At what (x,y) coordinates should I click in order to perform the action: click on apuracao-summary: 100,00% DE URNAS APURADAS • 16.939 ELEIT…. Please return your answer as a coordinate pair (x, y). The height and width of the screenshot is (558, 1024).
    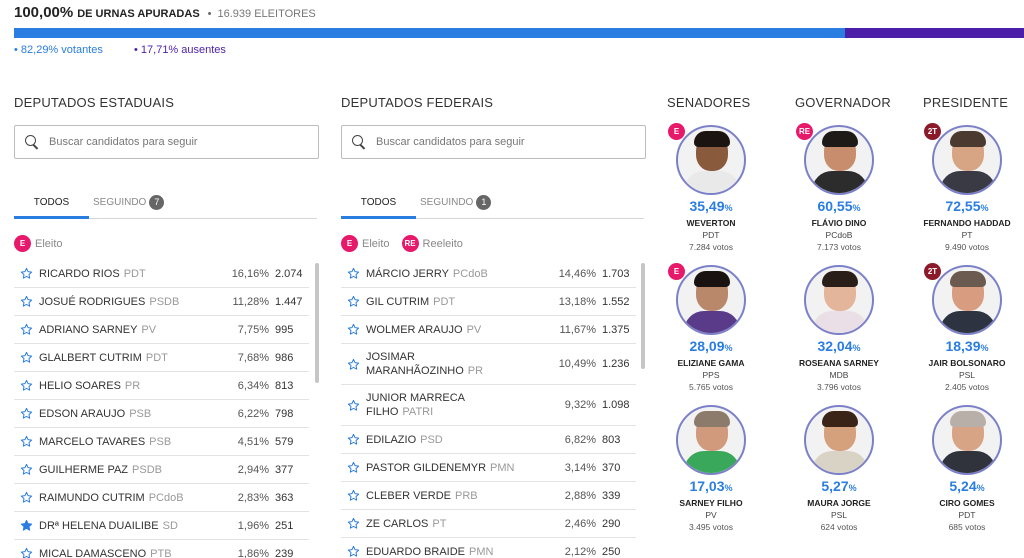
    Looking at the image, I should click on (165, 14).